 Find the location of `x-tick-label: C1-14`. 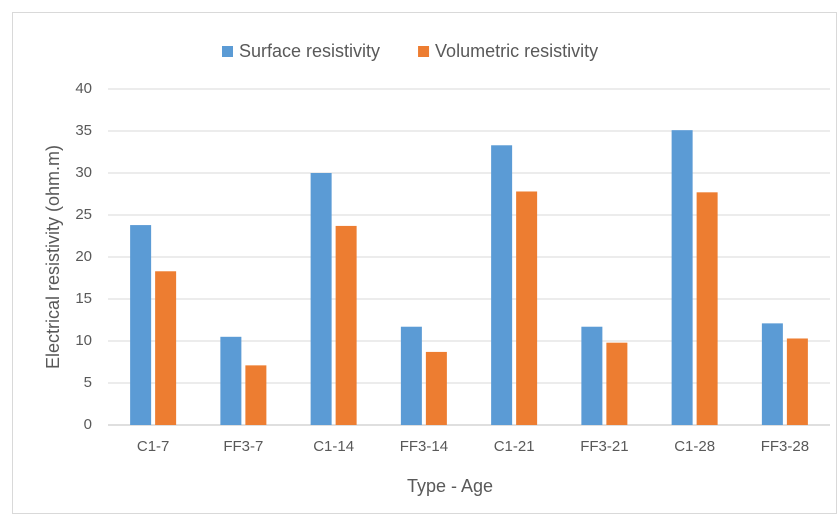

x-tick-label: C1-14 is located at coordinates (333, 446).